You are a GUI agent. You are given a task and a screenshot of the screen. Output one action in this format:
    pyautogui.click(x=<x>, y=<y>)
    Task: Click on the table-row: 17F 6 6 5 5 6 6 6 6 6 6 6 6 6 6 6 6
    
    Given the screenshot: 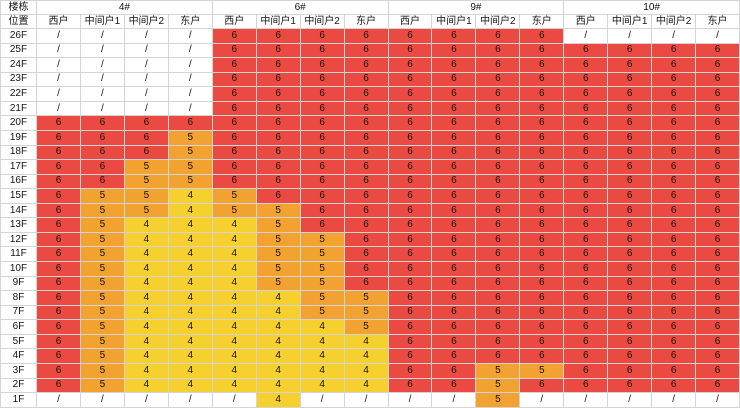 What is the action you would take?
    pyautogui.click(x=370, y=167)
    